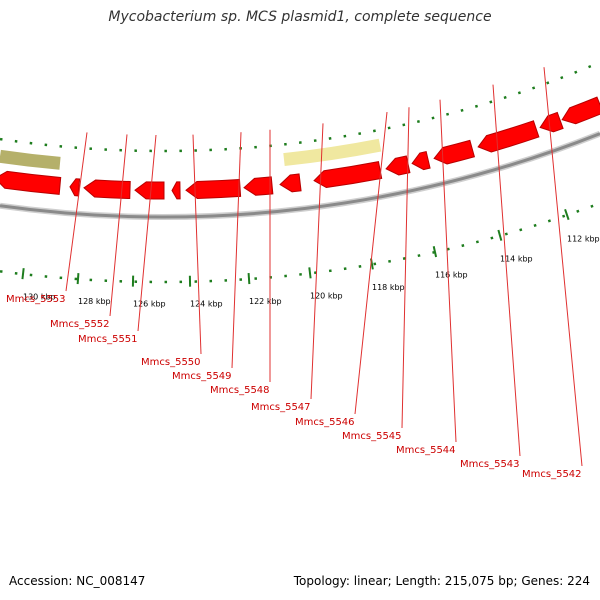 This screenshot has height=600, width=600. Describe the element at coordinates (490, 464) in the screenshot. I see `gene-label: Mmcs_5543` at that location.